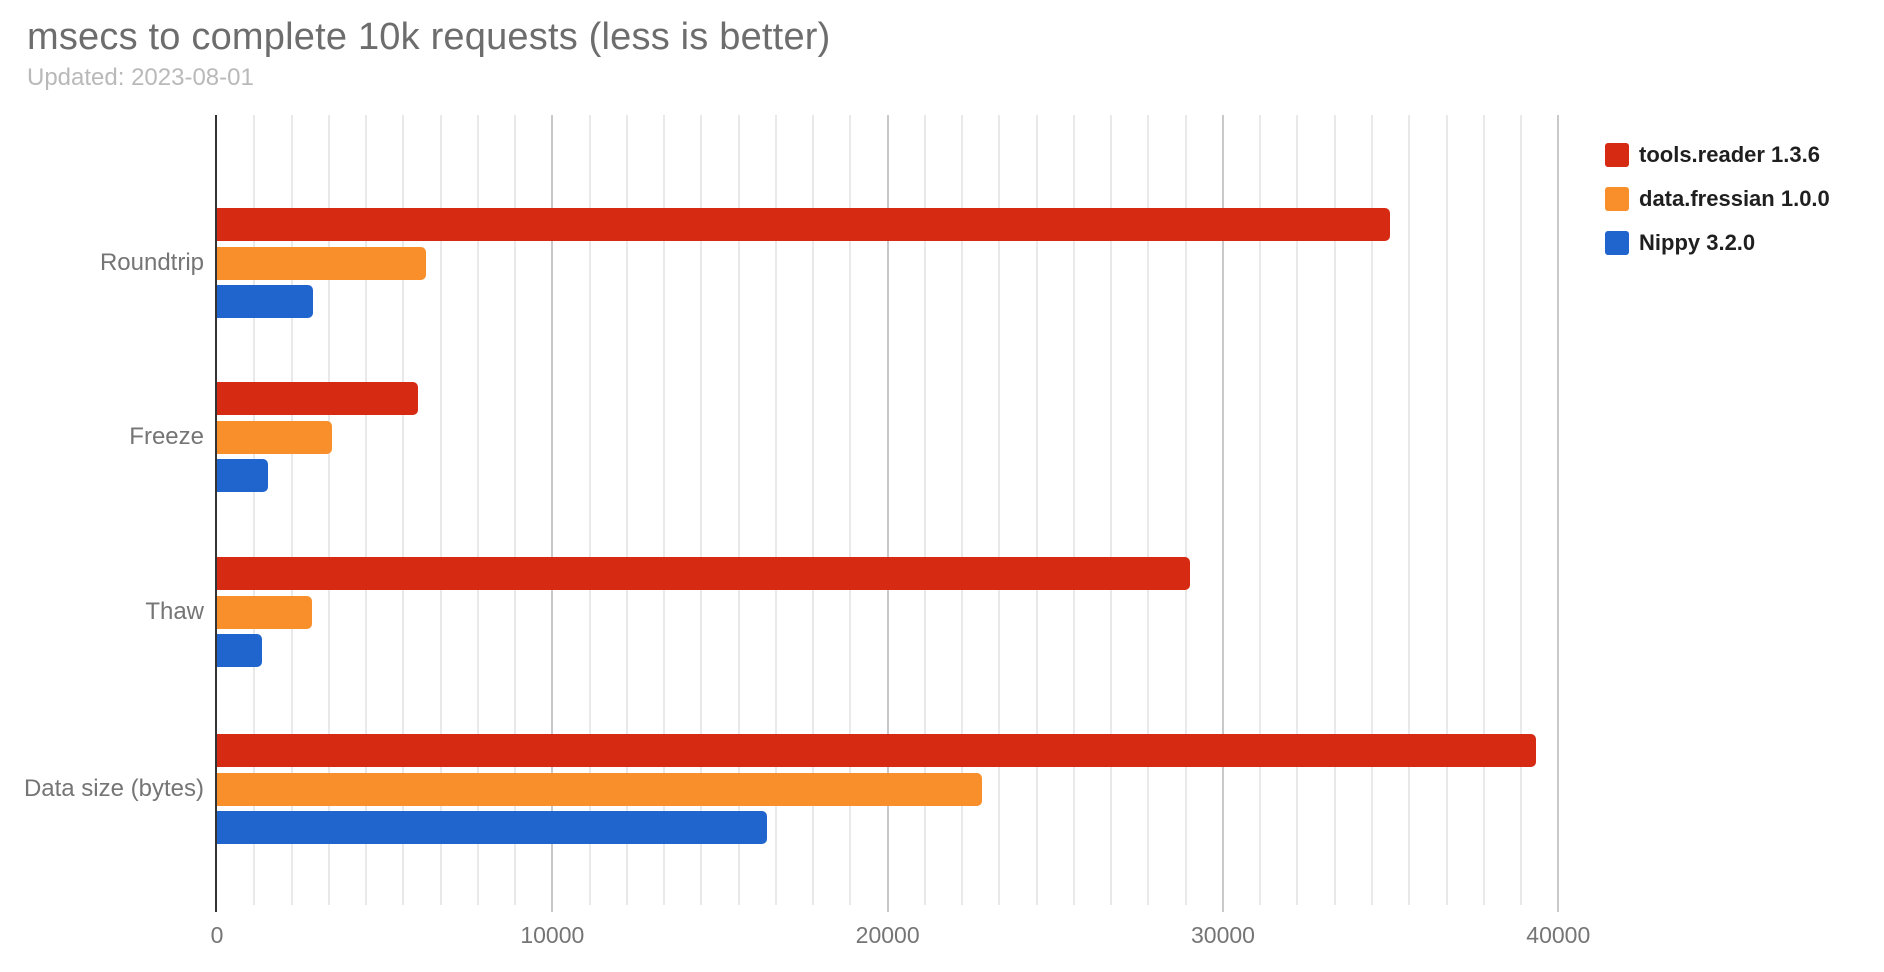 This screenshot has width=1884, height=972. Describe the element at coordinates (1729, 154) in the screenshot. I see `legend-label: tools.reader 1.3.6` at that location.